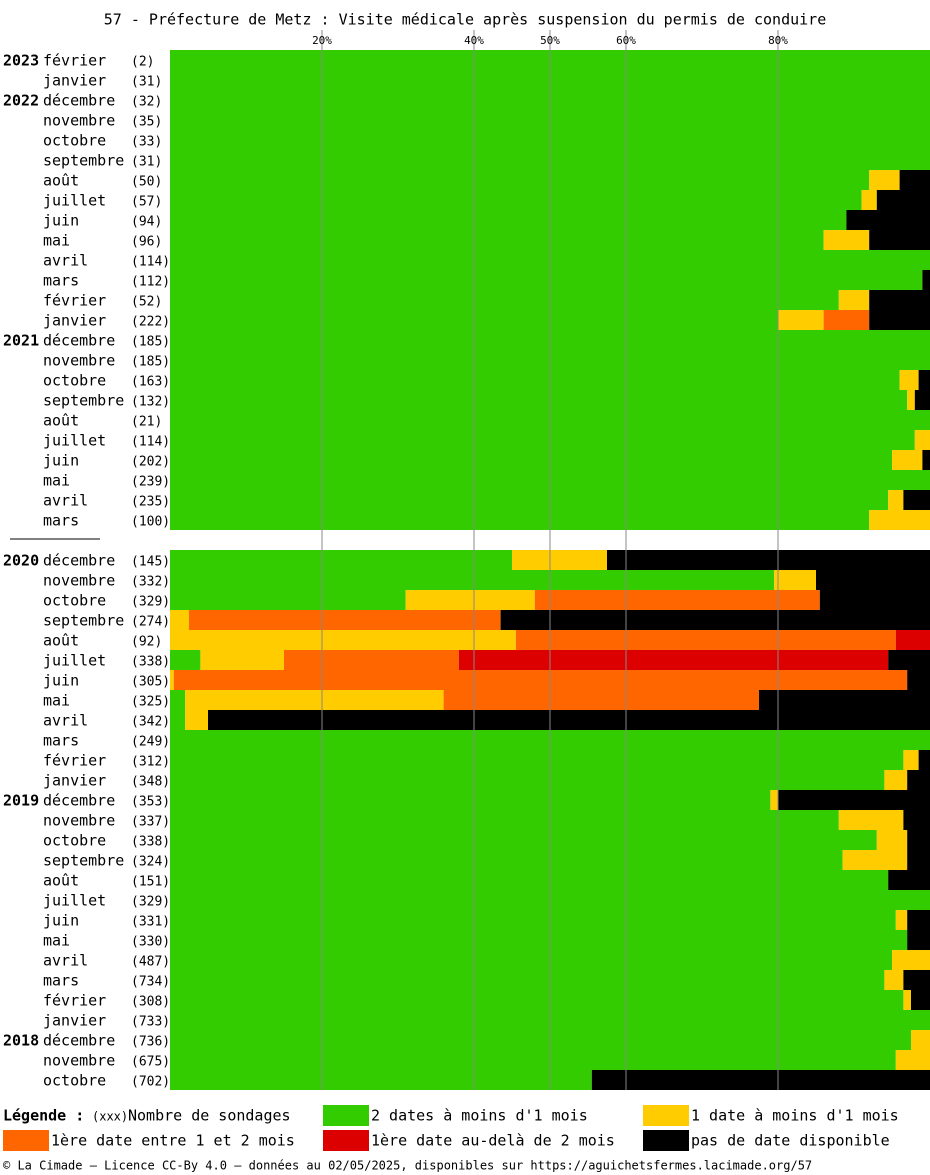 Image resolution: width=930 pixels, height=1175 pixels. I want to click on count-label: (332), so click(150, 582).